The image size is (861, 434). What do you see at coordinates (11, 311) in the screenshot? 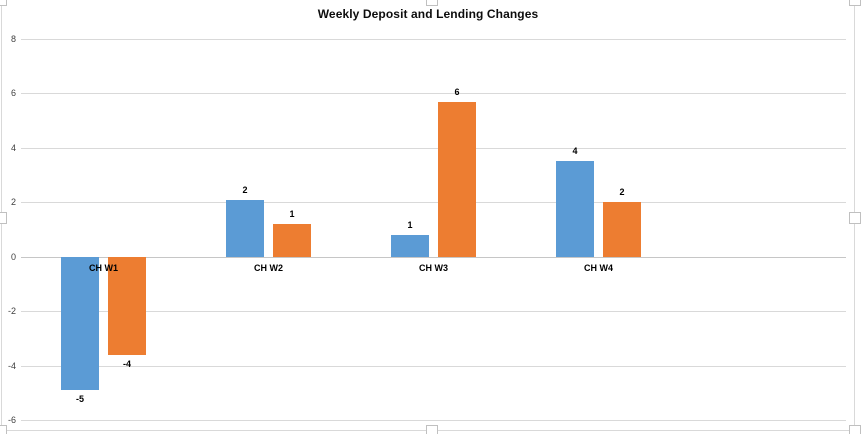
I see `y-axis-tick-label: -2` at bounding box center [11, 311].